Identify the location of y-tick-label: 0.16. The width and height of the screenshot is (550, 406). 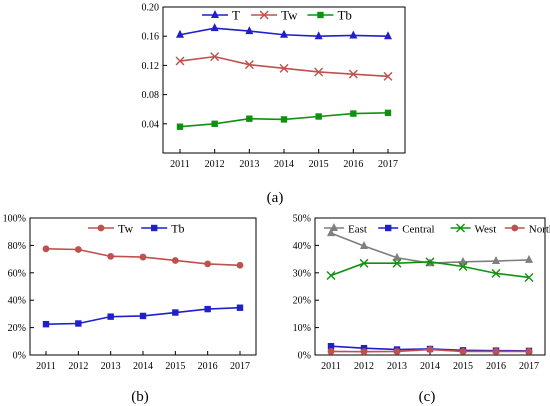
(151, 37).